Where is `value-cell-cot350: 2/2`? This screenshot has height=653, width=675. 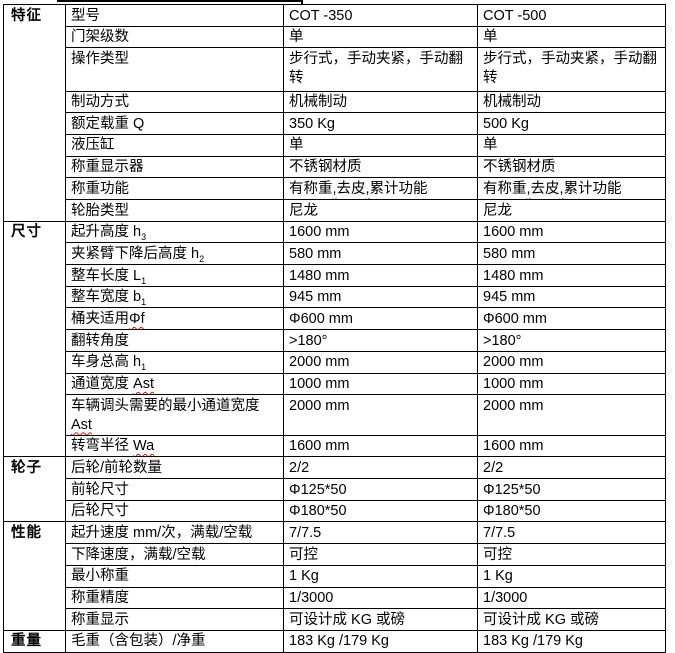
value-cell-cot350: 2/2 is located at coordinates (380, 468).